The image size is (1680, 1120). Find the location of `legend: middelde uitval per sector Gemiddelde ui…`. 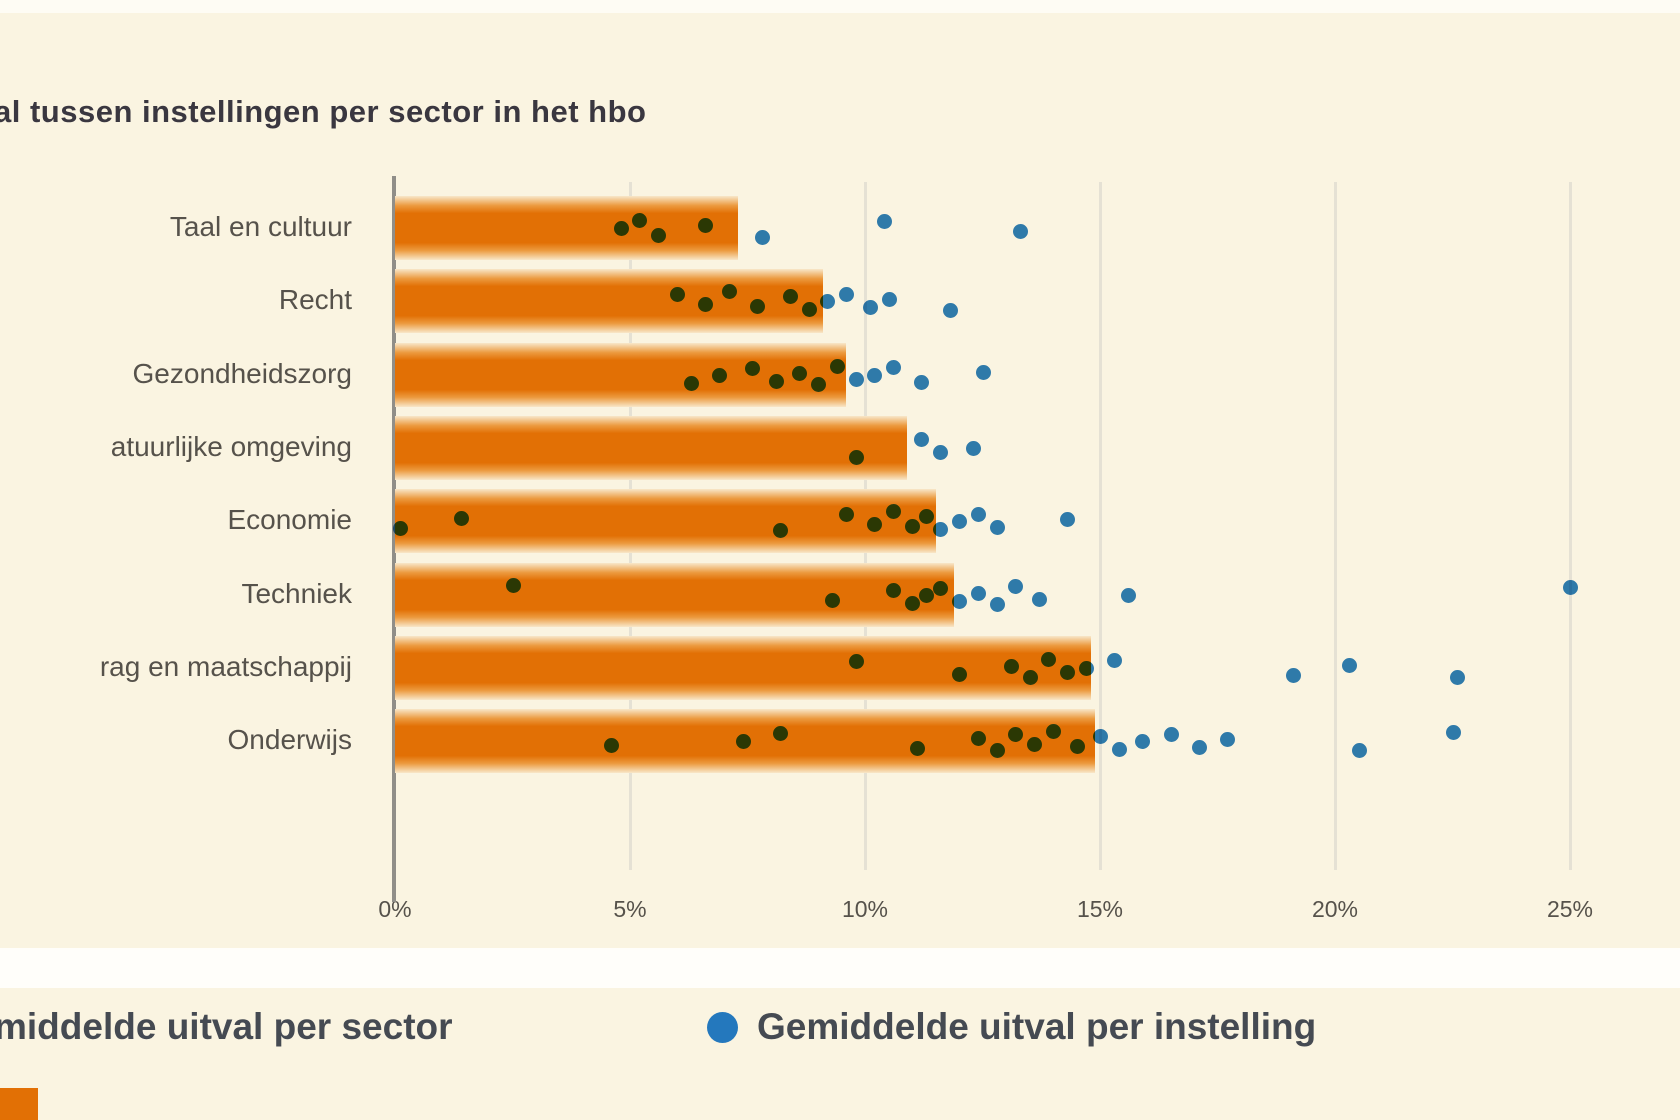

legend: middelde uitval per sector Gemiddelde ui… is located at coordinates (840, 1054).